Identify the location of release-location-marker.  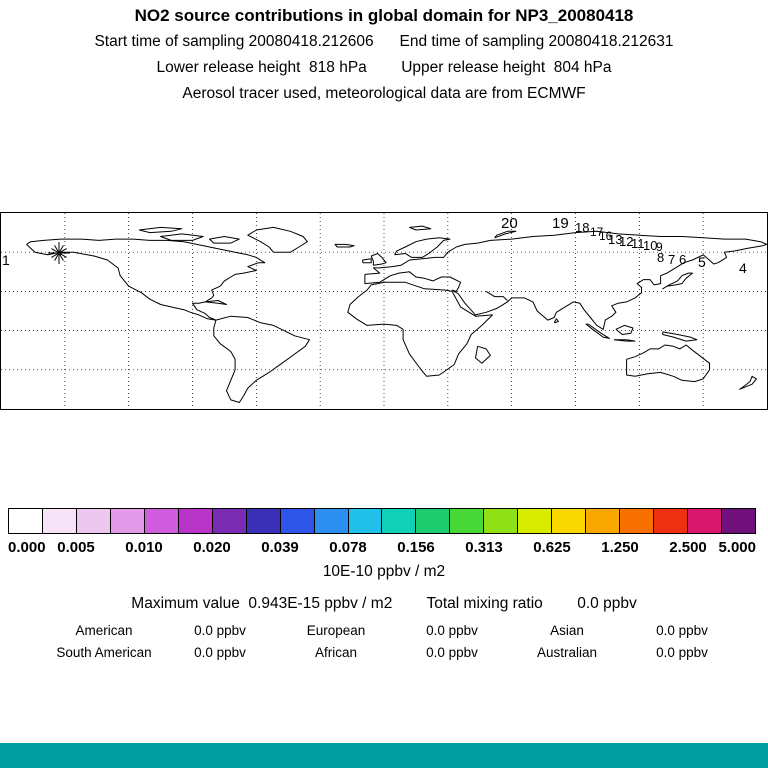
(59, 253).